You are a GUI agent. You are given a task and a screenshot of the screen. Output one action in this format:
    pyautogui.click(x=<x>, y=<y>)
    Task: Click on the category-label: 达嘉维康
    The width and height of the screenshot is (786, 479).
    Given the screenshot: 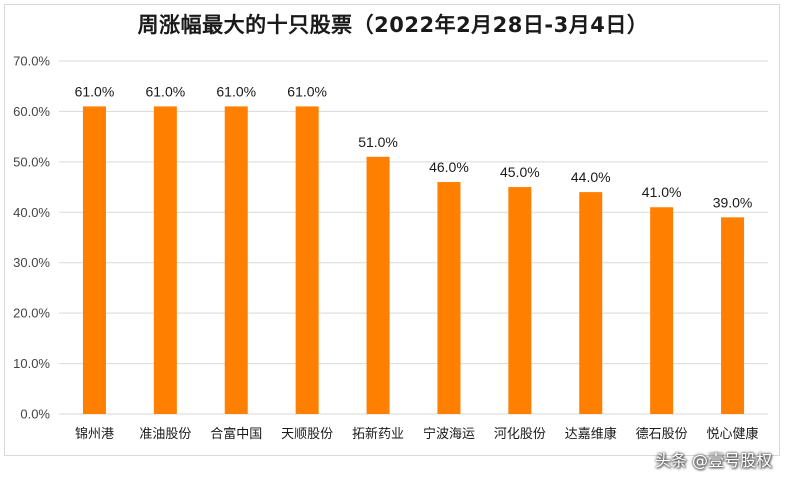 What is the action you would take?
    pyautogui.click(x=591, y=434)
    